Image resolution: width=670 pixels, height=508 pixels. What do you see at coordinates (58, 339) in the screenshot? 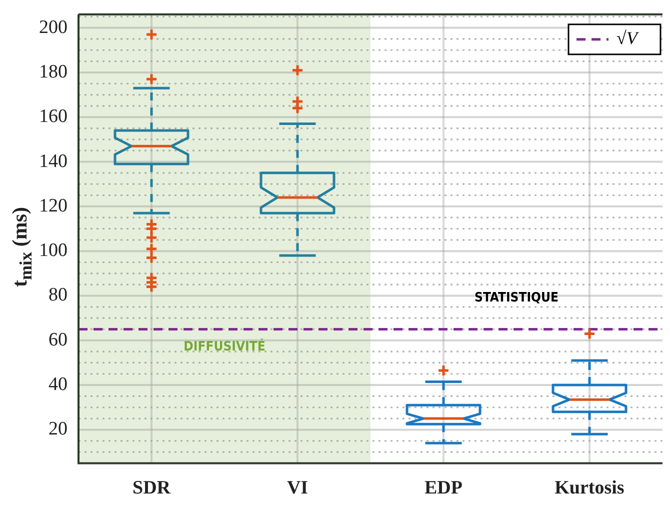
I see `y-tick-label: 60` at bounding box center [58, 339].